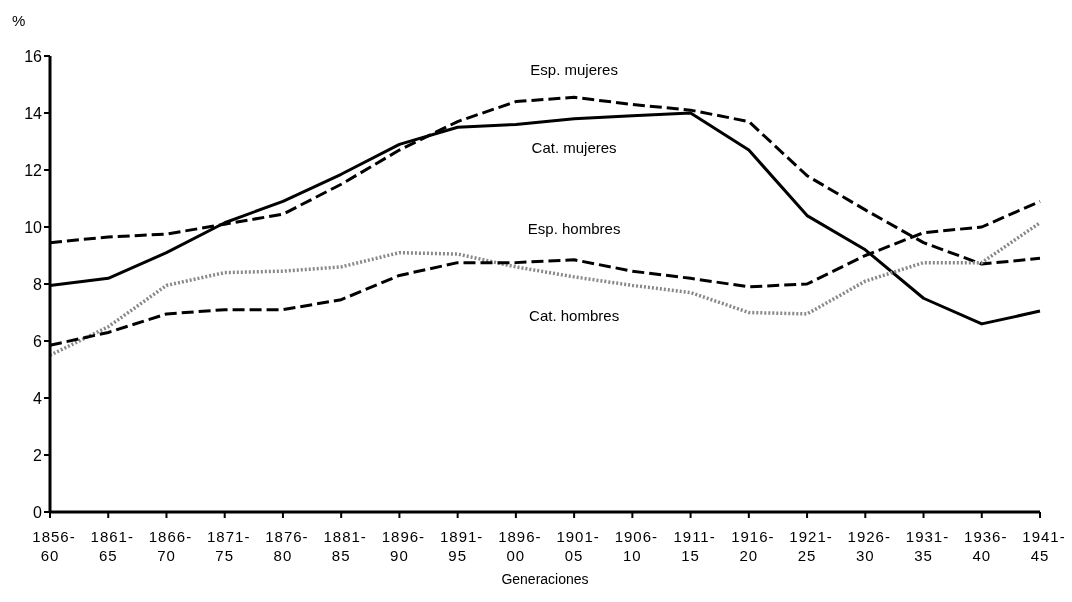 This screenshot has height=602, width=1072. I want to click on y-tick-label: 10, so click(33, 227).